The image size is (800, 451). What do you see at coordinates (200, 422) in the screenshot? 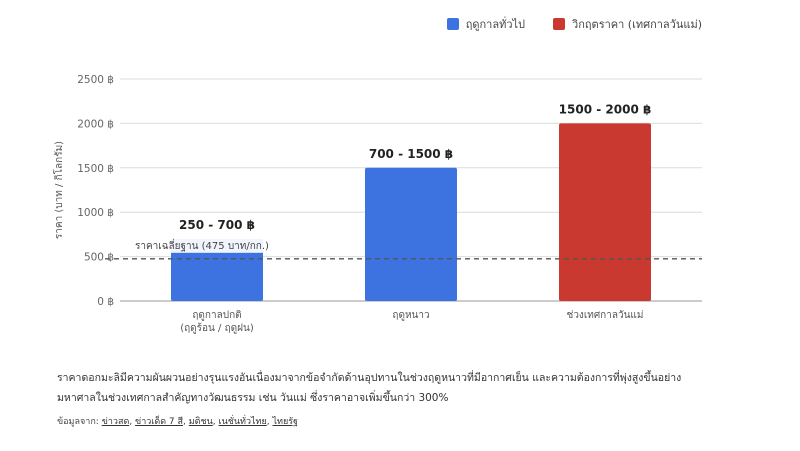
I see `source-link-matichon: มติชน` at bounding box center [200, 422].